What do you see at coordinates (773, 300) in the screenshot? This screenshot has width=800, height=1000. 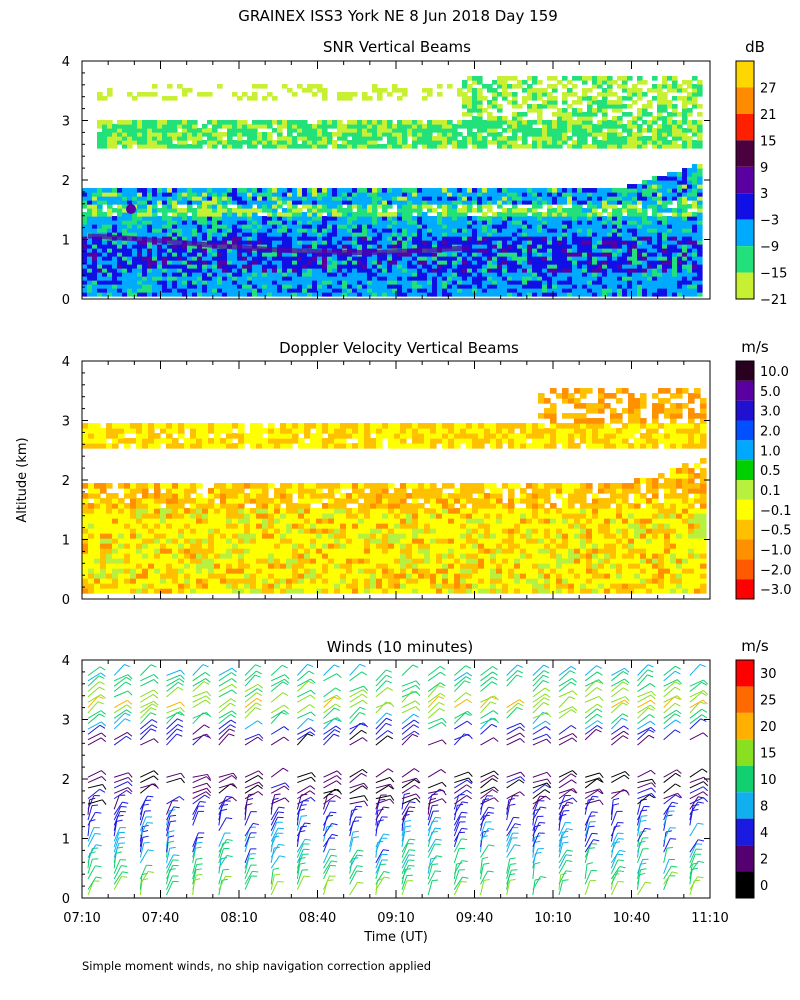 I see `snr-colorbar-label: −21` at bounding box center [773, 300].